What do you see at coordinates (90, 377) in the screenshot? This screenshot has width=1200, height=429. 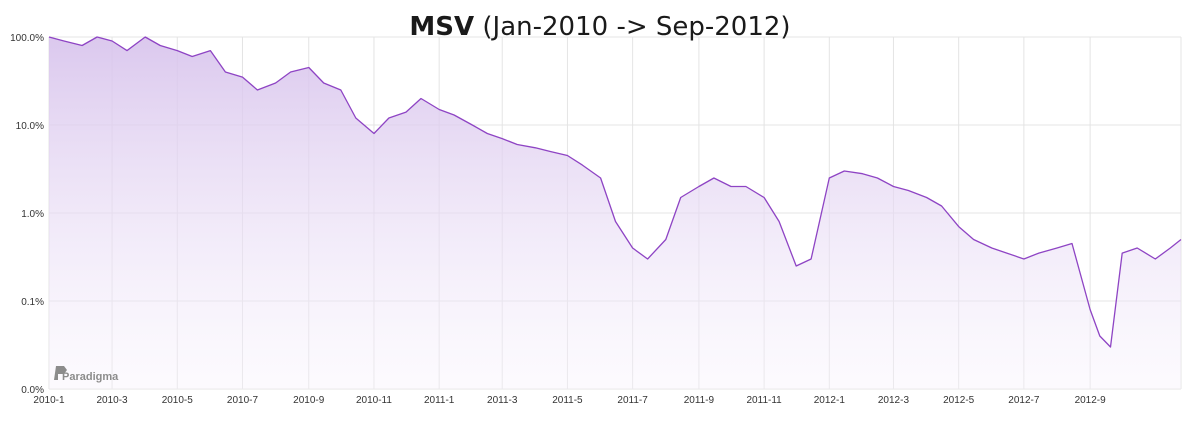 I see `watermark-text: Paradigma` at bounding box center [90, 377].